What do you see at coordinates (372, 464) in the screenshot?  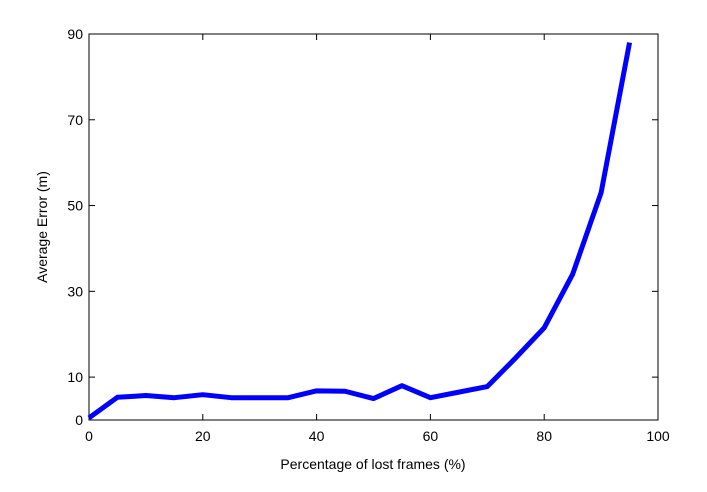 I see `x-axis-label: Percentage of lost frames (%)` at bounding box center [372, 464].